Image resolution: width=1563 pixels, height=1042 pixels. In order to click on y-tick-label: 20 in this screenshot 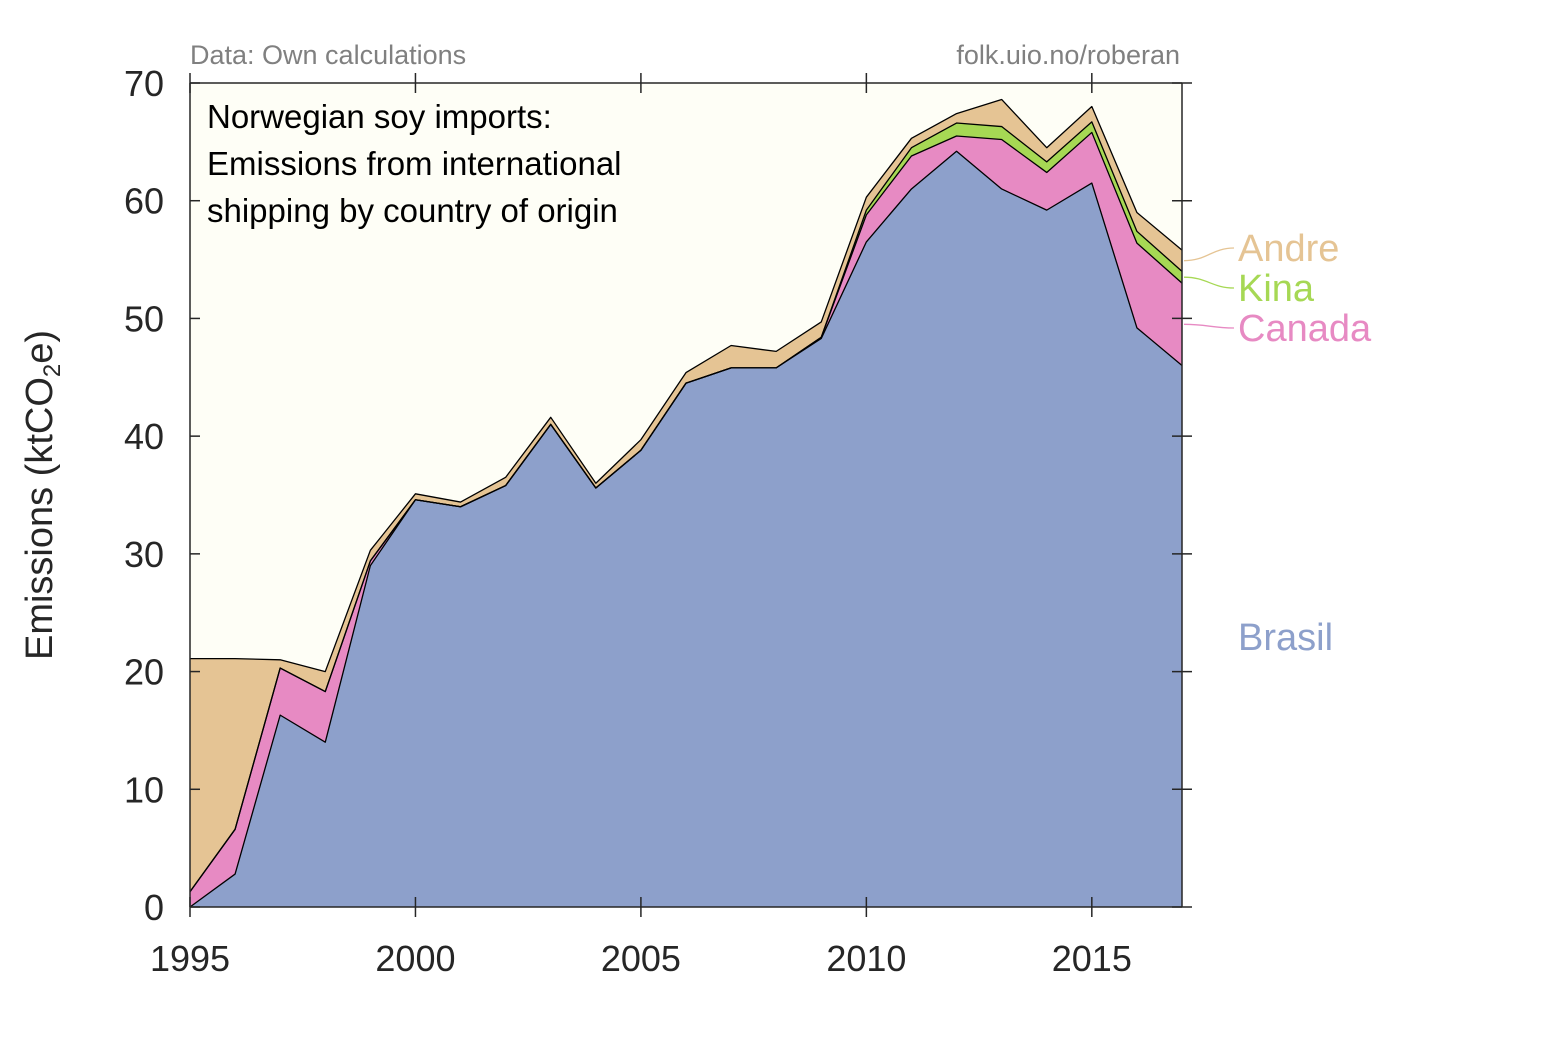, I will do `click(144, 672)`.